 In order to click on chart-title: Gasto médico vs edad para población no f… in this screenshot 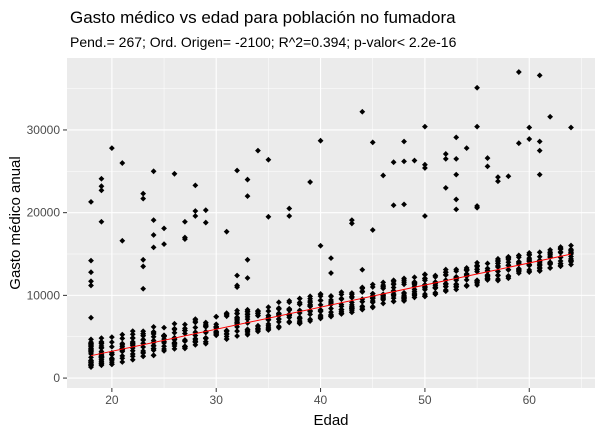, I will do `click(263, 17)`.